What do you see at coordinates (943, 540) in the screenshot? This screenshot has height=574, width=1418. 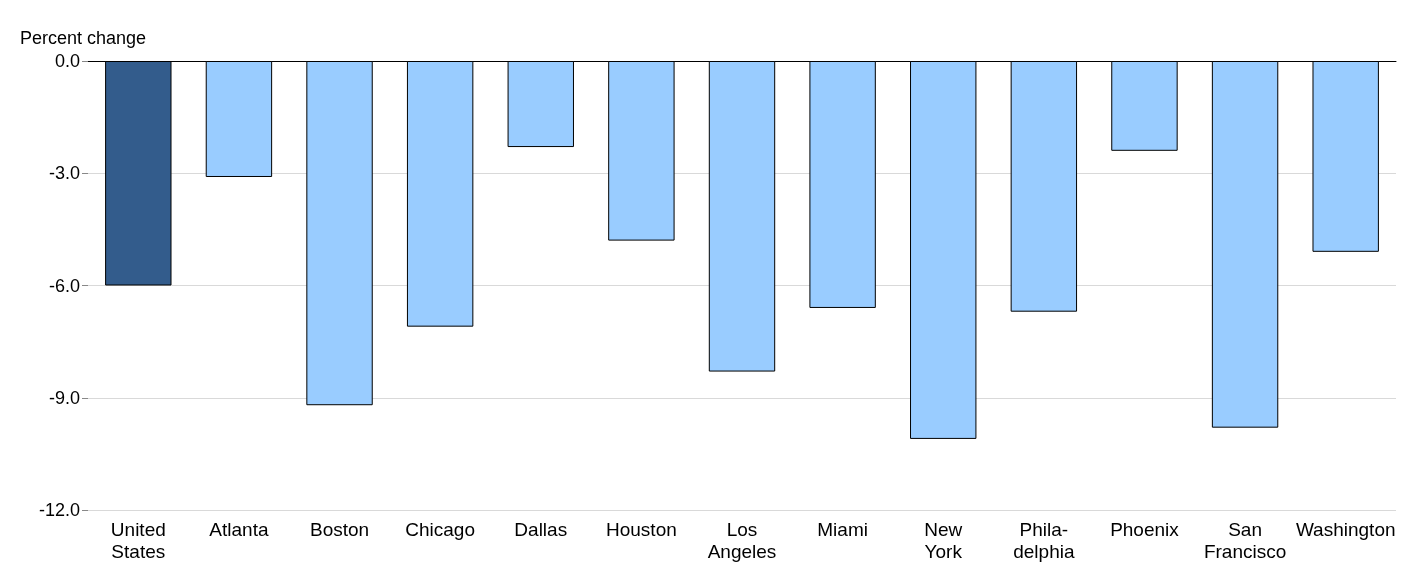 I see `x-tick-label: New York` at bounding box center [943, 540].